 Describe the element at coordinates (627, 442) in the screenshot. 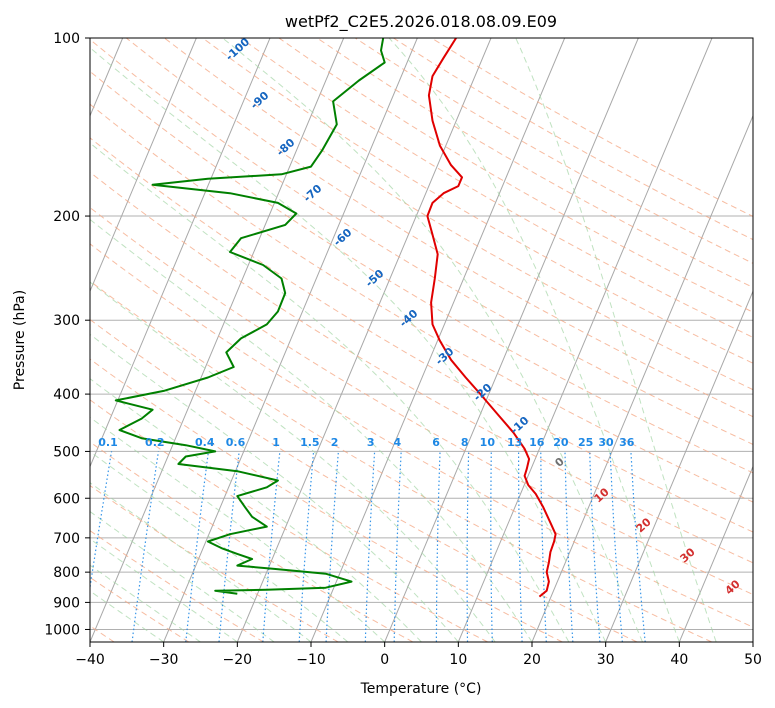

I see `mixing-ratio-label: 36` at that location.